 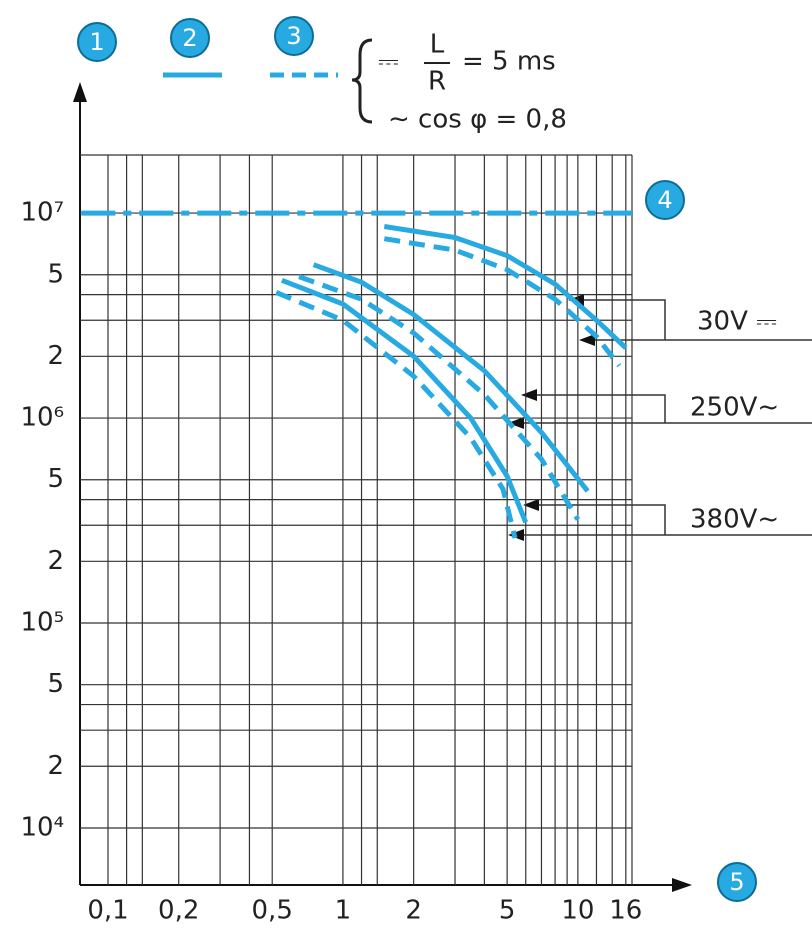 I want to click on x-tick-label: 2, so click(x=413, y=911).